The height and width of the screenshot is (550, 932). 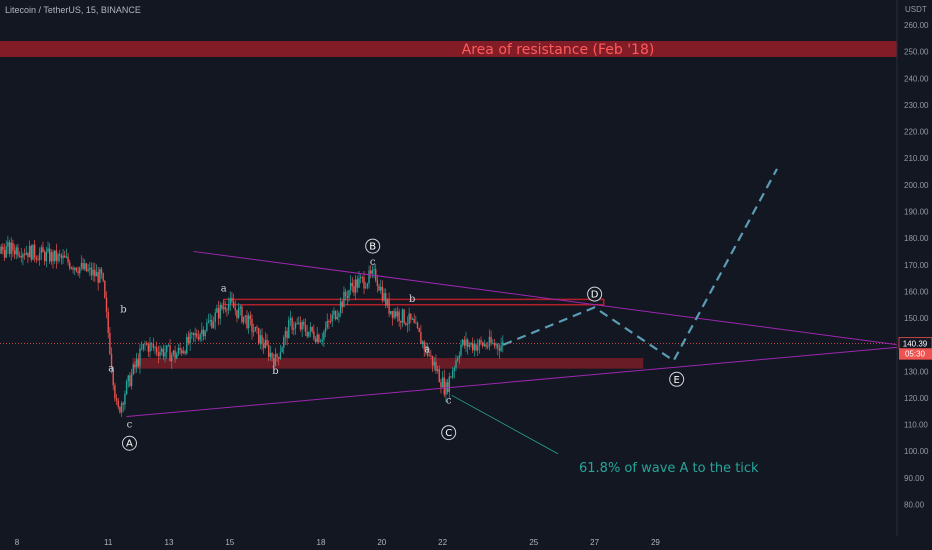 I want to click on fib-note: 61.8% of wave A to the tick, so click(x=669, y=468).